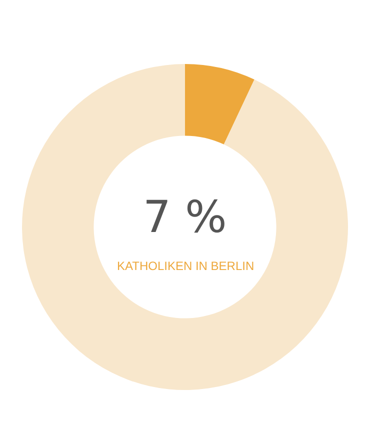 Image resolution: width=370 pixels, height=437 pixels. What do you see at coordinates (219, 104) in the screenshot?
I see `donut-slice` at bounding box center [219, 104].